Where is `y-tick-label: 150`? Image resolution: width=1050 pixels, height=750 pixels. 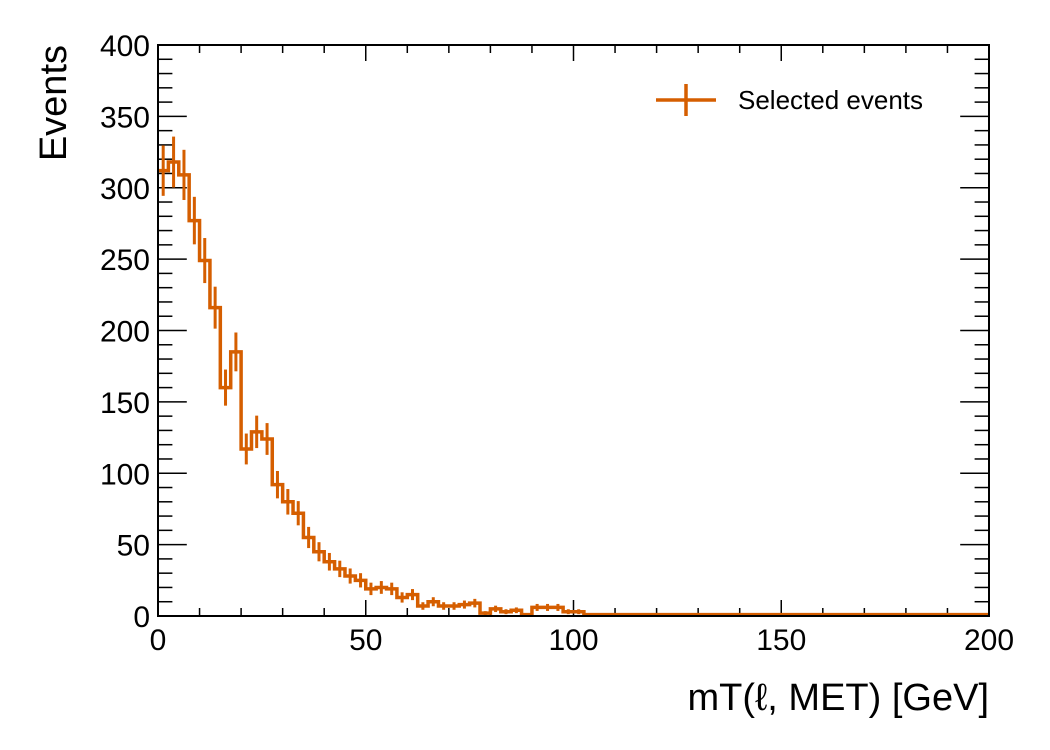
y-tick-label: 150 is located at coordinates (125, 403).